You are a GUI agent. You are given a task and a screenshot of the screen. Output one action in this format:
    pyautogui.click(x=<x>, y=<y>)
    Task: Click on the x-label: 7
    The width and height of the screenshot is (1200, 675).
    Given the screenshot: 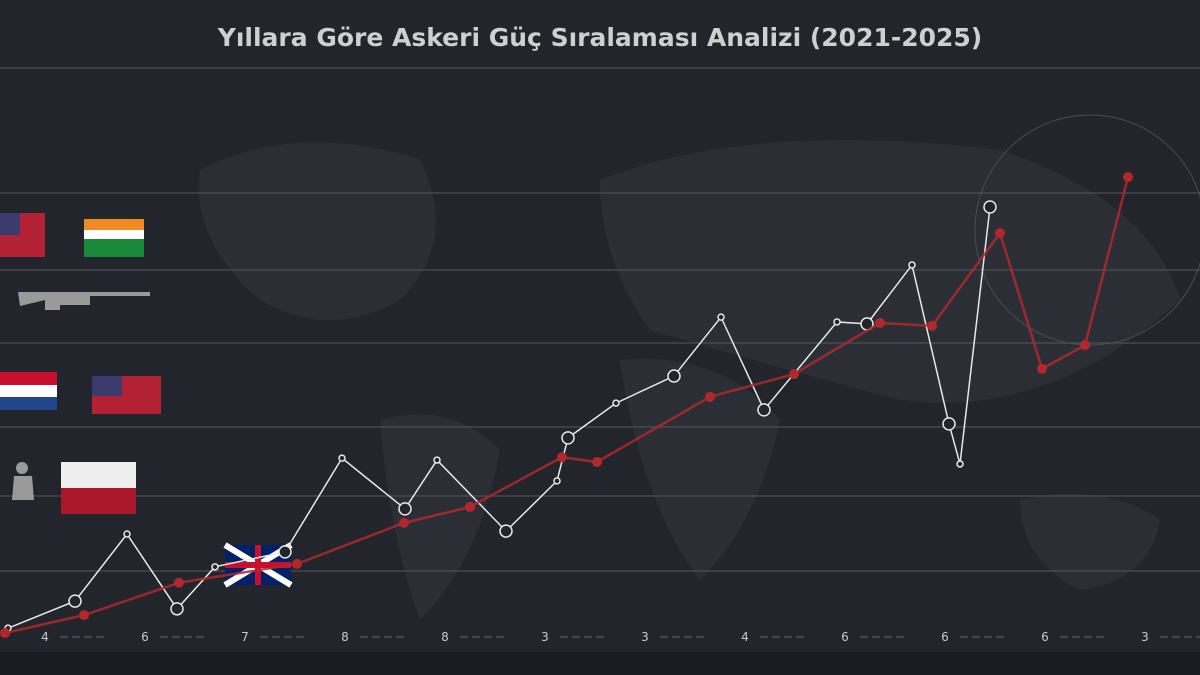 What is the action you would take?
    pyautogui.click(x=245, y=637)
    